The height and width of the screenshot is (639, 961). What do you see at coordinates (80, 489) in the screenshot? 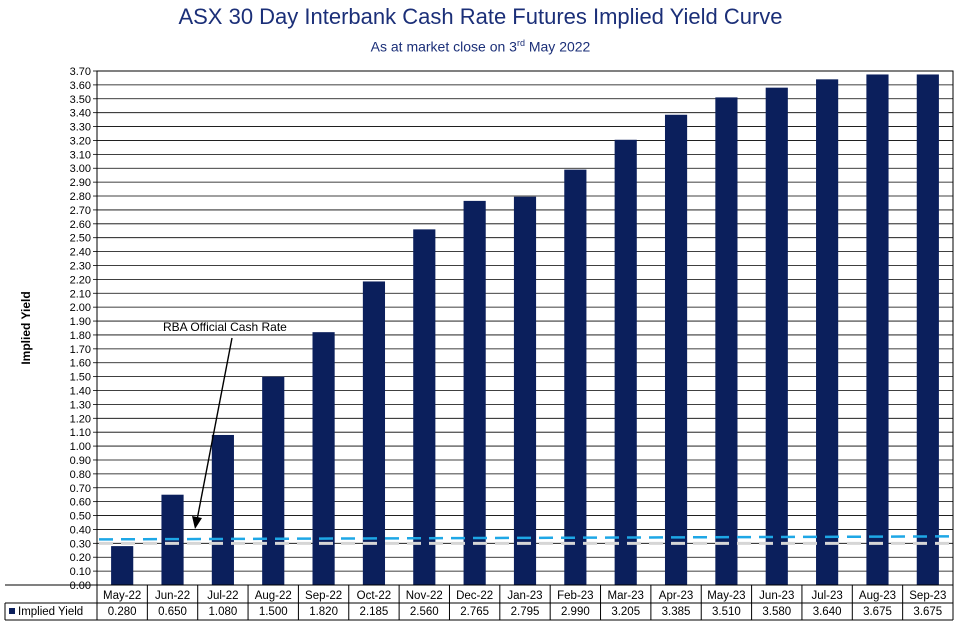
I see `y-tick-label: 0.70` at bounding box center [80, 489].